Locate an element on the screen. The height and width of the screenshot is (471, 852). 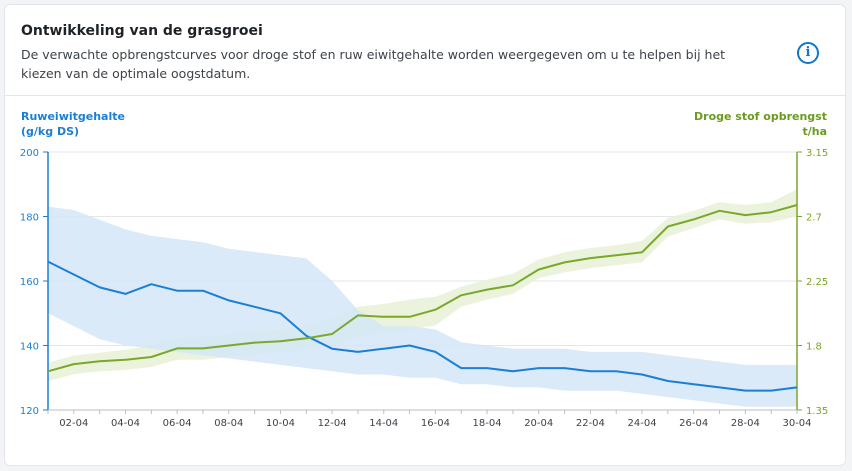
x-tick-label: 08-04 is located at coordinates (228, 423).